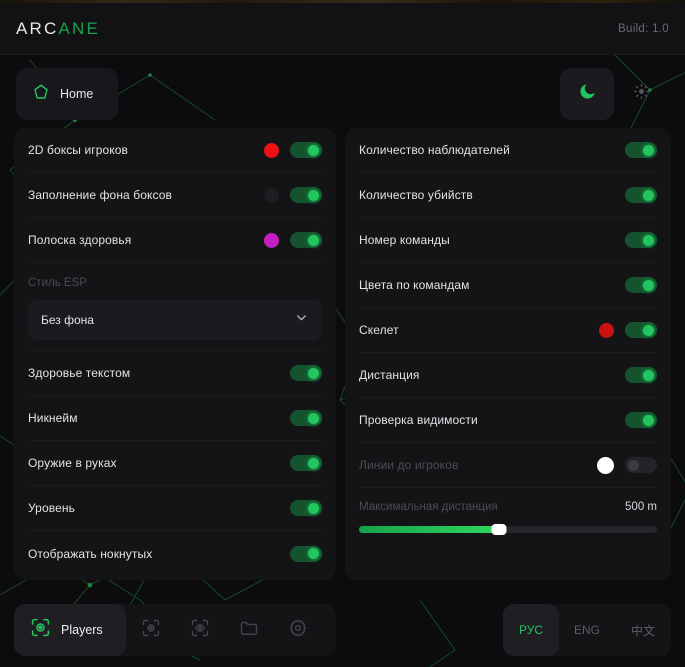 The height and width of the screenshot is (667, 685). What do you see at coordinates (508, 529) in the screenshot?
I see `max-distance-slider` at bounding box center [508, 529].